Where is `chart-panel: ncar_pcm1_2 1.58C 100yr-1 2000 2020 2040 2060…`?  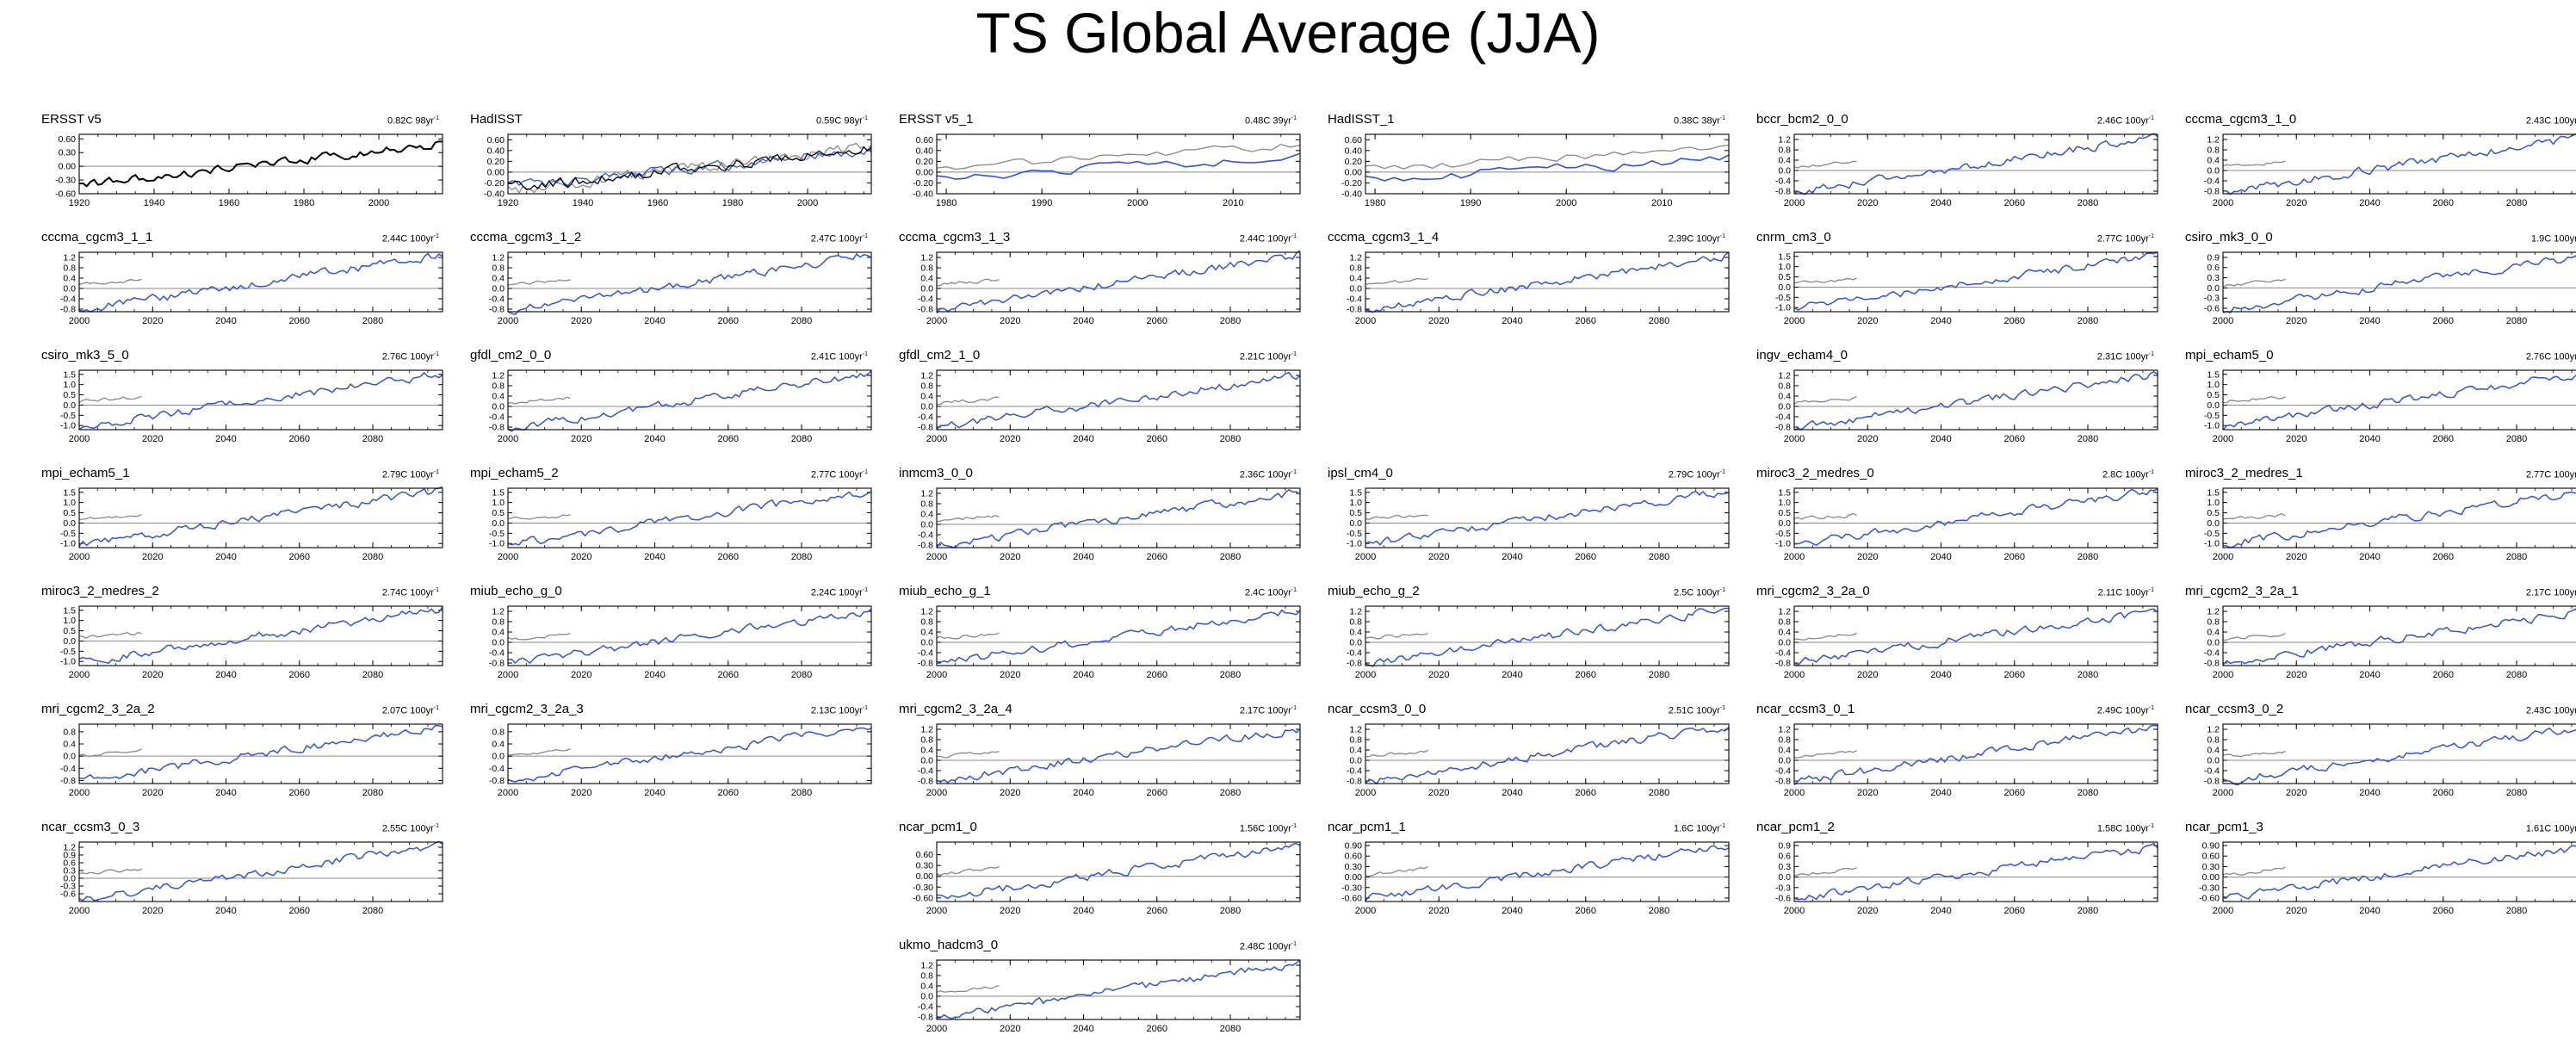
chart-panel: ncar_pcm1_2 1.58C 100yr-1 2000 2020 2040 2060… is located at coordinates (1958, 871).